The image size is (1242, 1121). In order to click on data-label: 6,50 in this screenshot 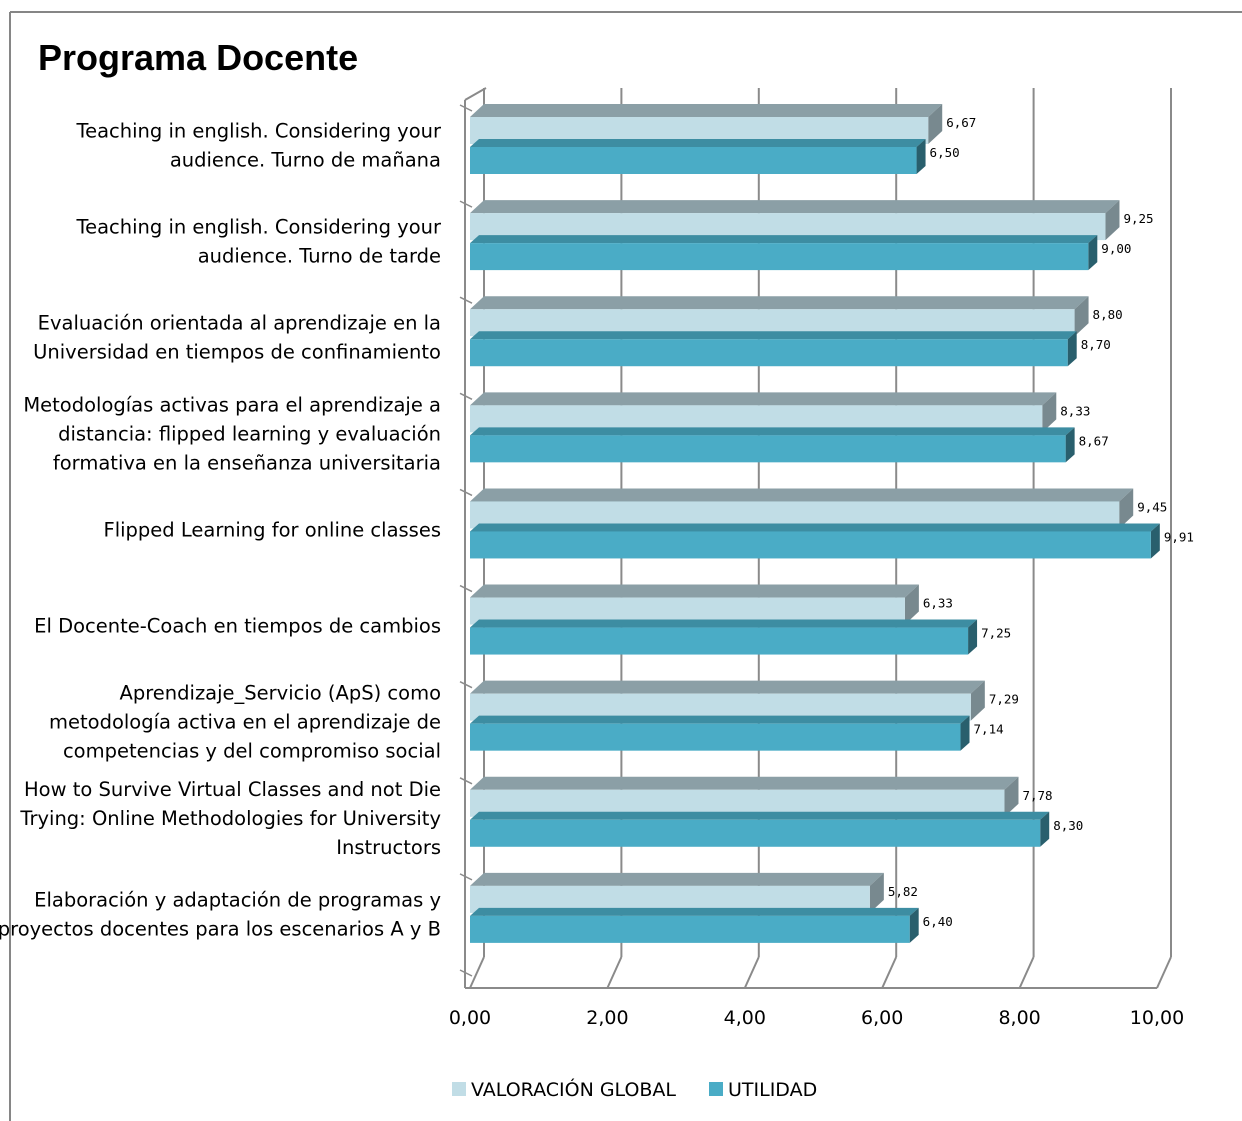, I will do `click(945, 152)`.